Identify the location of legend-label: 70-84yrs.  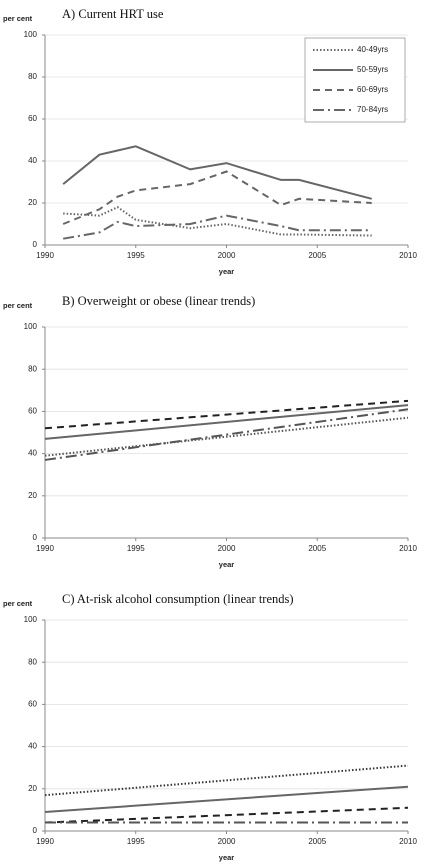
(372, 109).